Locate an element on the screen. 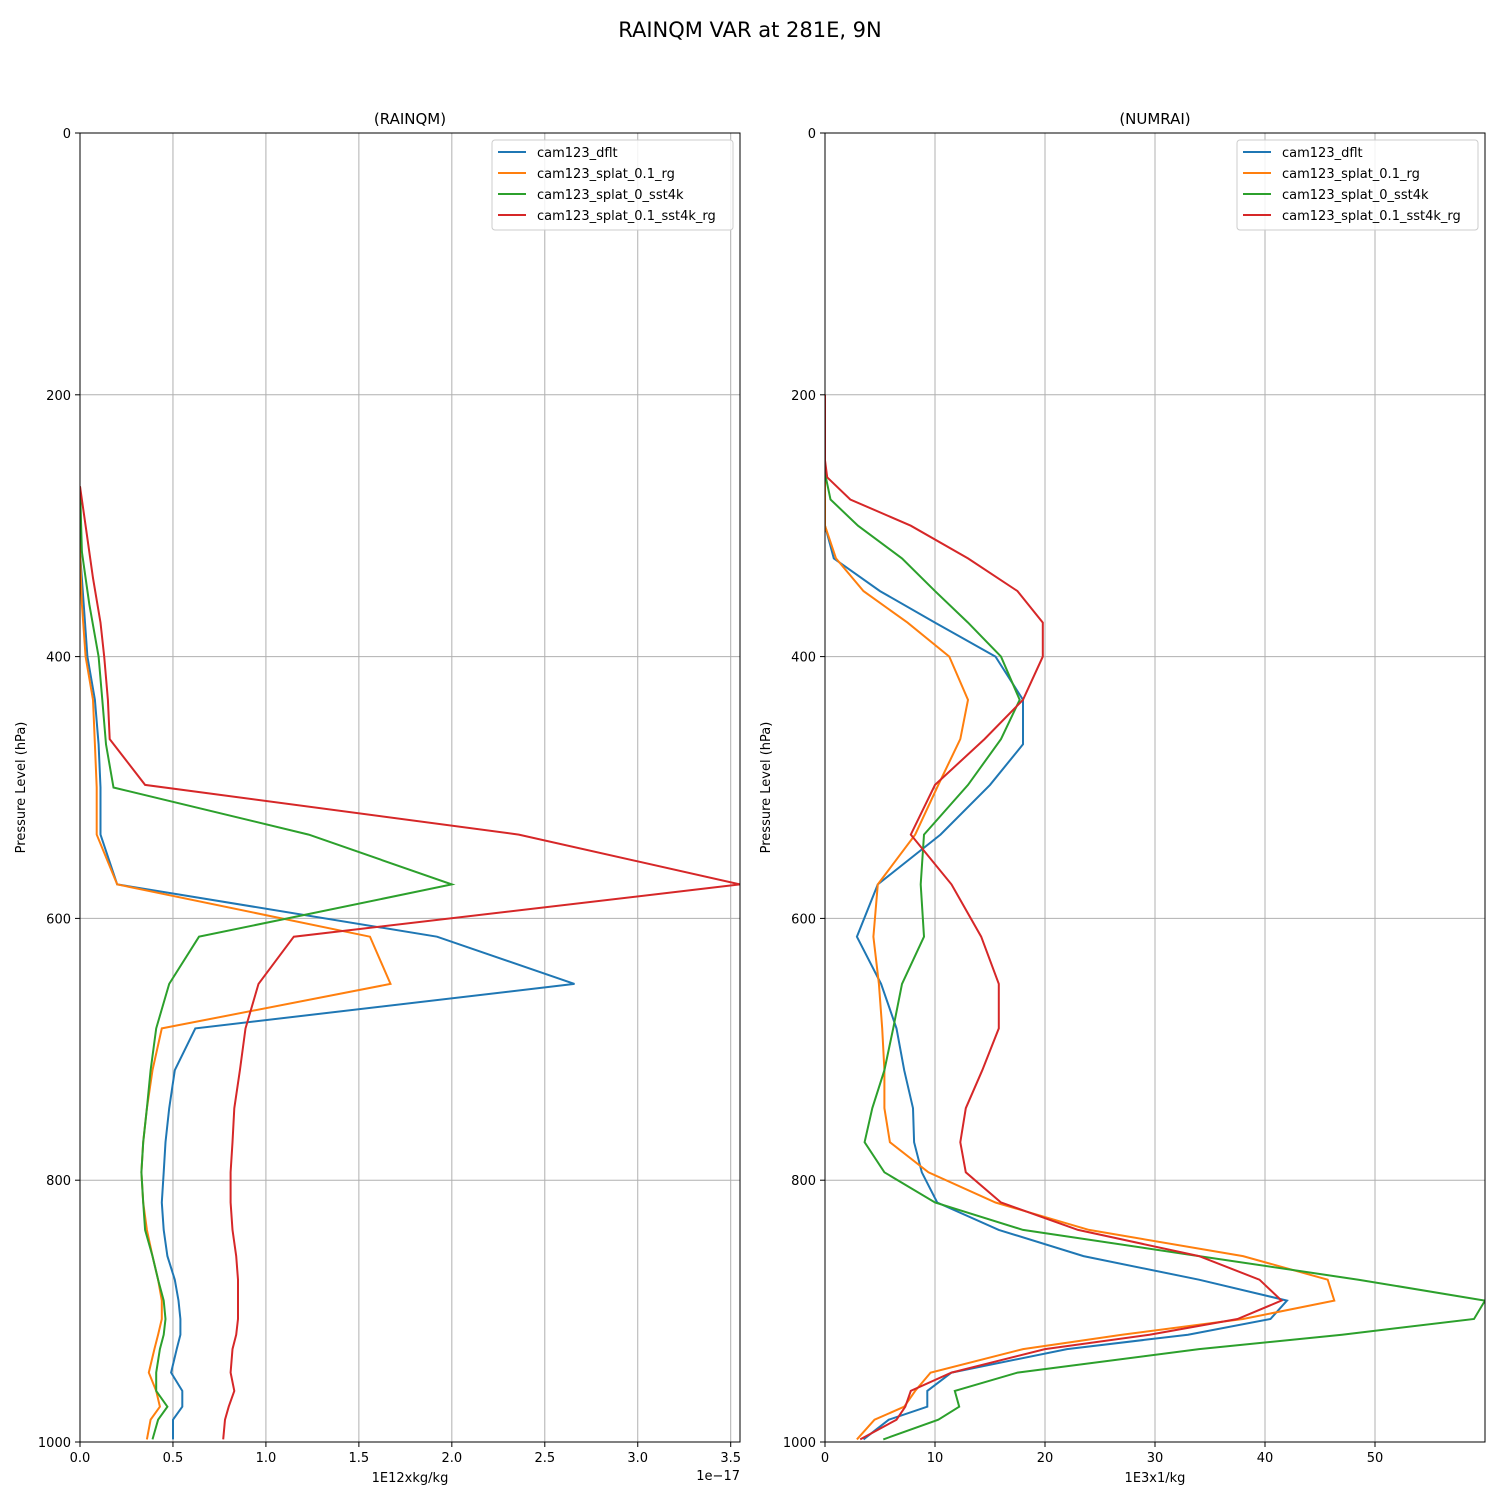 Image resolution: width=1500 pixels, height=1500 pixels. x-tick-label: 10 is located at coordinates (935, 1458).